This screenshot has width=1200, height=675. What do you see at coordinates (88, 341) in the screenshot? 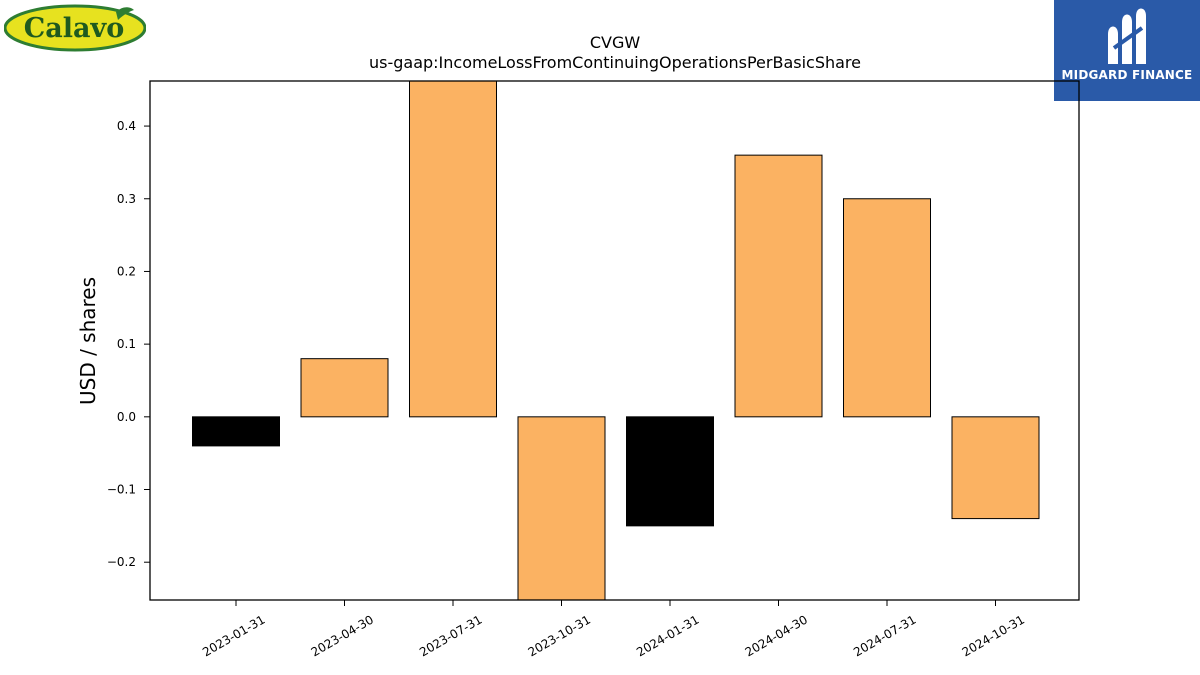
I see `y-axis-label: USD / shares` at bounding box center [88, 341].